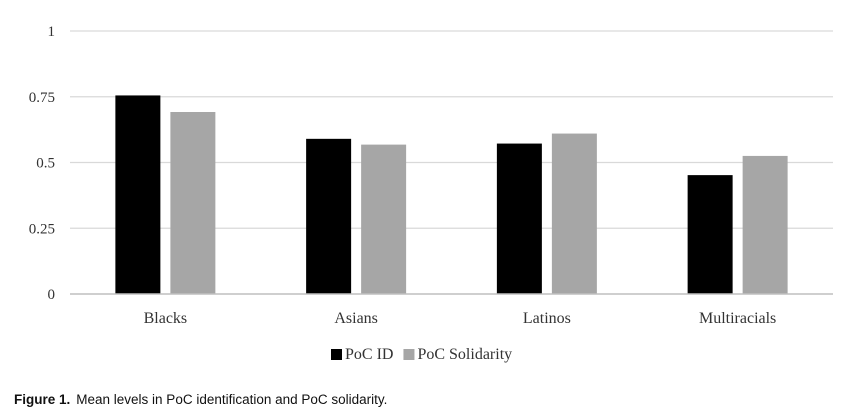 The width and height of the screenshot is (853, 413). What do you see at coordinates (166, 318) in the screenshot?
I see `x-category-label: Blacks` at bounding box center [166, 318].